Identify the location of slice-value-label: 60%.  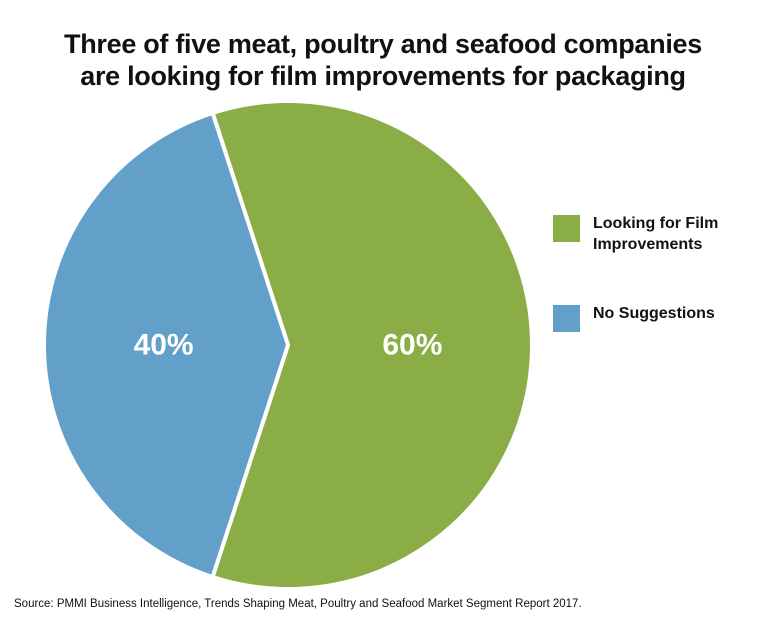
(412, 345).